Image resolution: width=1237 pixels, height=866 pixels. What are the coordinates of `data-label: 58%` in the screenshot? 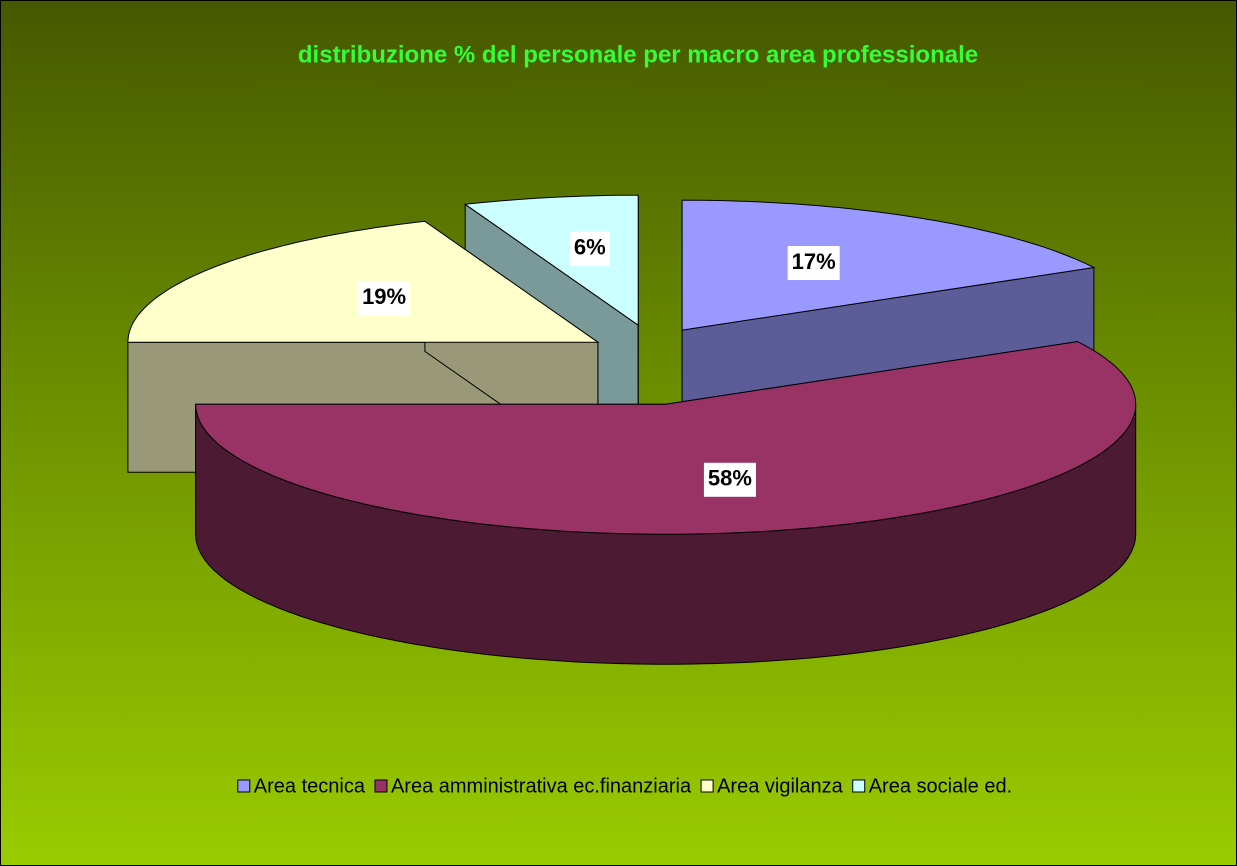 It's located at (730, 478).